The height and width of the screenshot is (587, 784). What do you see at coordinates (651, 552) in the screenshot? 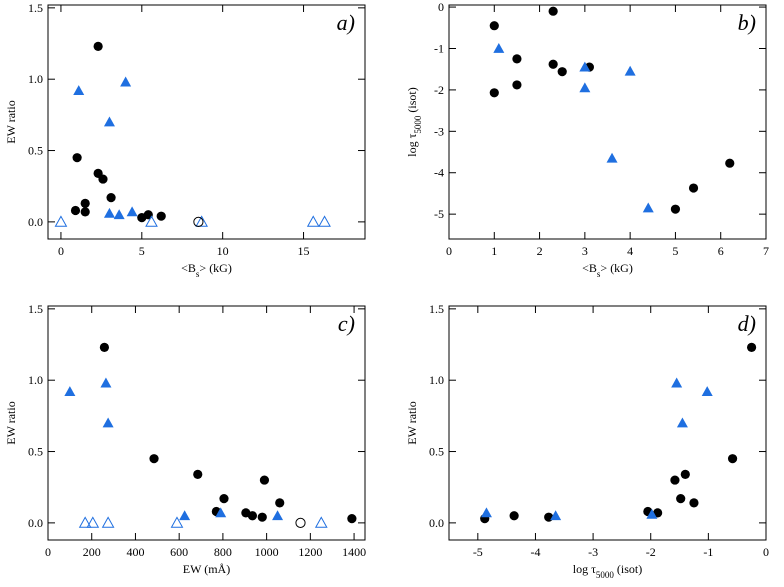
I see `x-tick-label: -2` at bounding box center [651, 552].